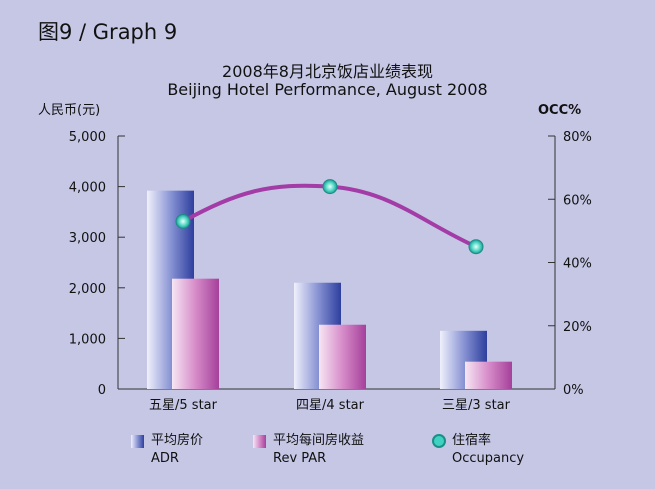  What do you see at coordinates (327, 71) in the screenshot?
I see `chart-title: 2008年8月北京饭店业绩表现` at bounding box center [327, 71].